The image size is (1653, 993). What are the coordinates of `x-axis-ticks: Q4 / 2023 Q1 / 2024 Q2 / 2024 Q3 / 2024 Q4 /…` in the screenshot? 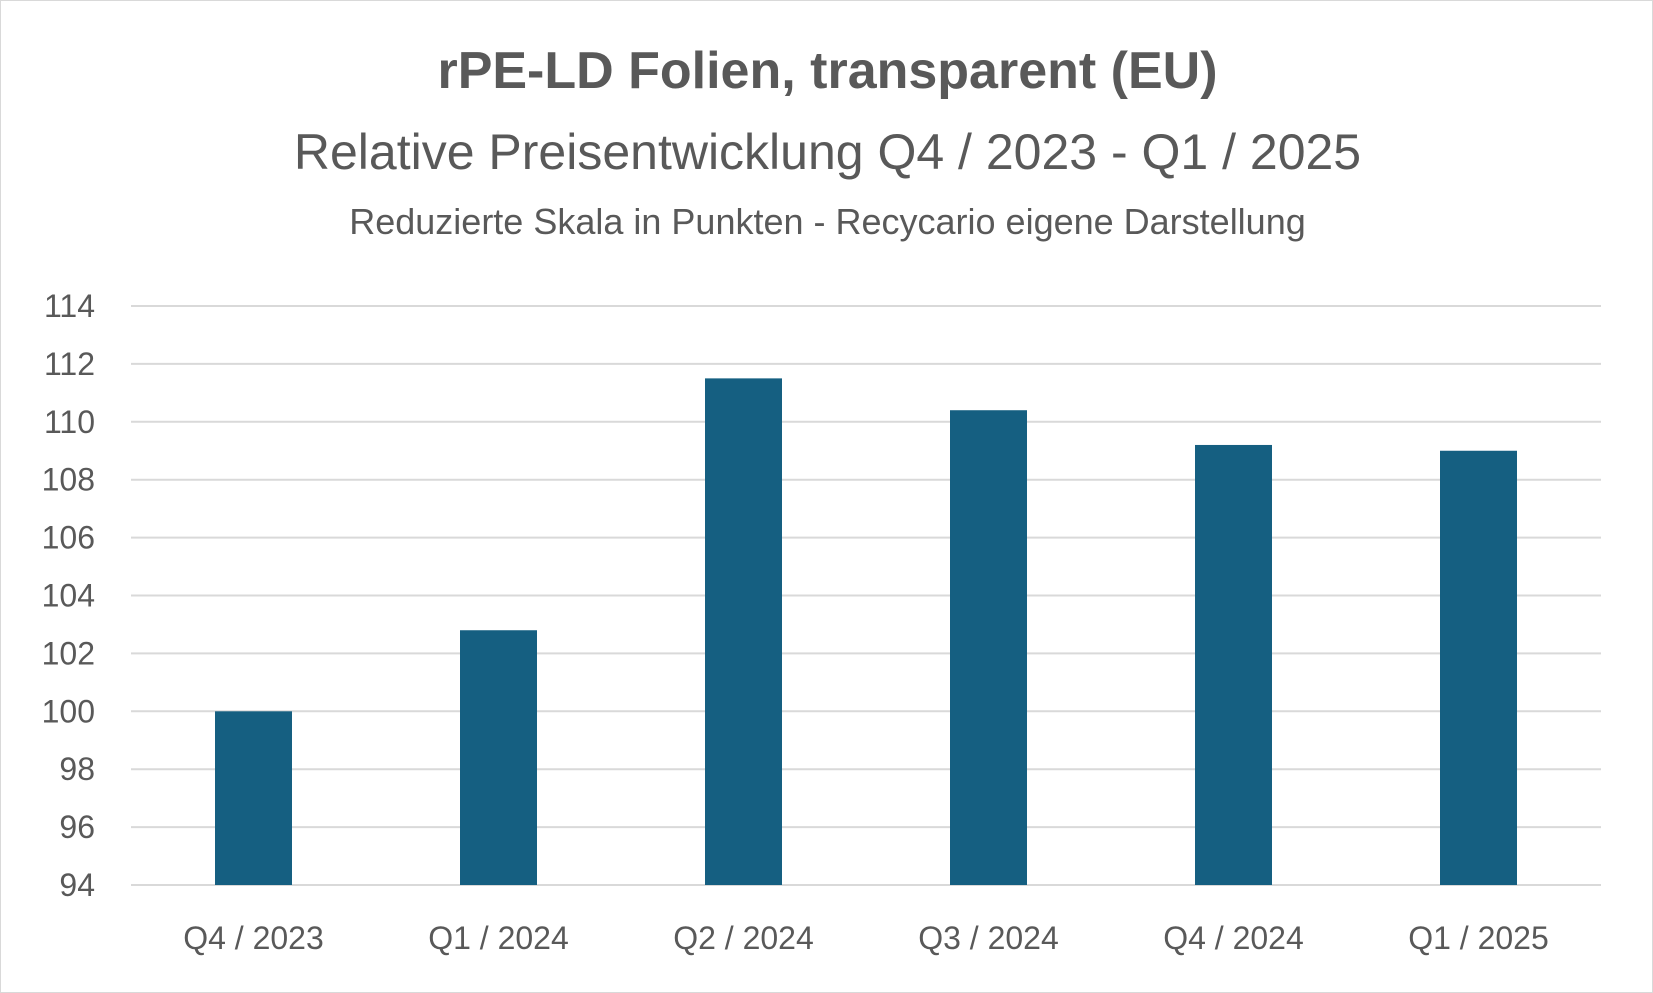 It's located at (866, 938).